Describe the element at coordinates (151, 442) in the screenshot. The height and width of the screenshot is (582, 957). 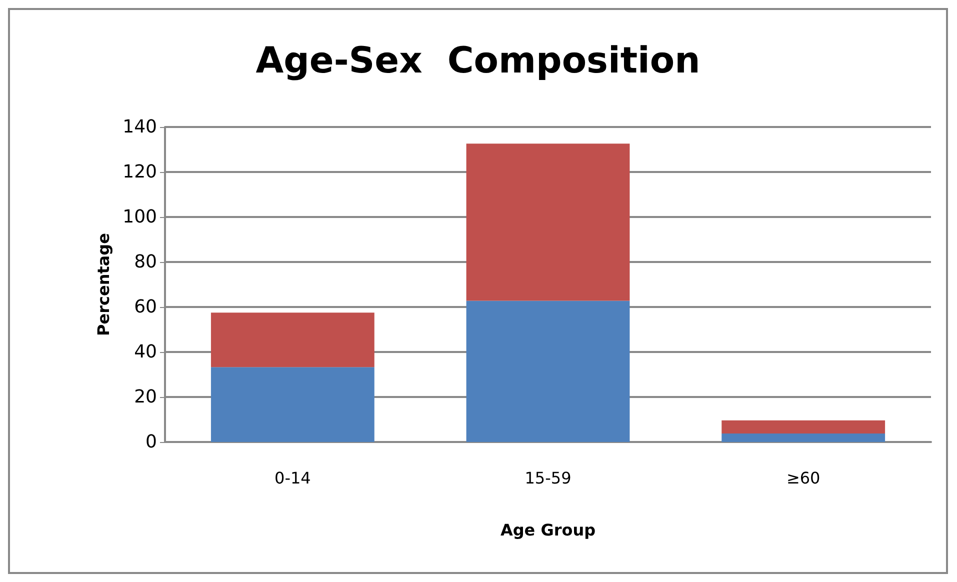
I see `y-tick-label: 0` at that location.